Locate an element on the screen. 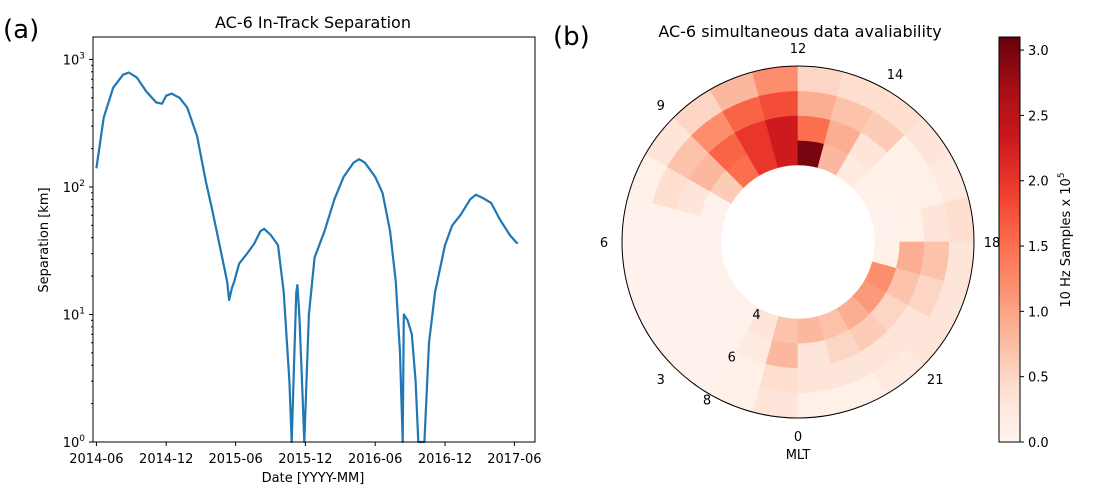 The width and height of the screenshot is (1100, 500). colorbar-label-base: 10 Hz Samples x 10 is located at coordinates (1066, 242).